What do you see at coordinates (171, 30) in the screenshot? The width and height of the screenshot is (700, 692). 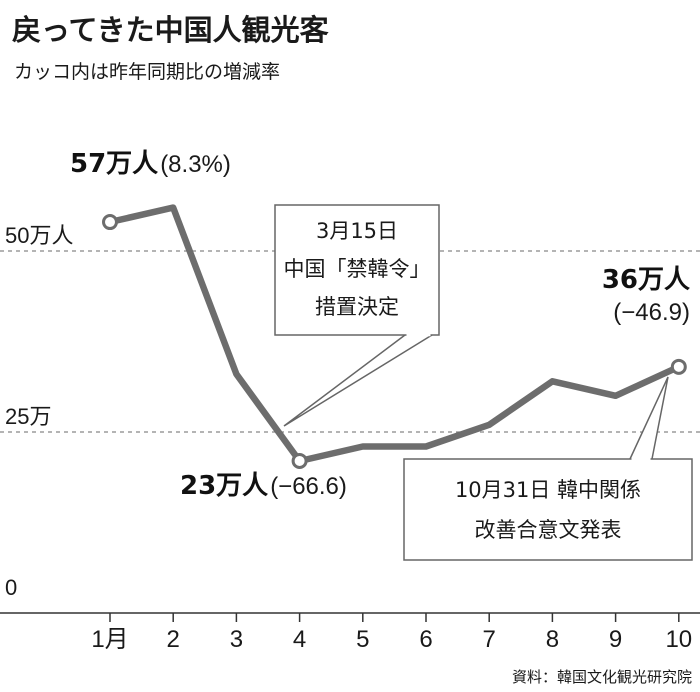 I see `chart-title: 戻ってきた中国人観光客` at bounding box center [171, 30].